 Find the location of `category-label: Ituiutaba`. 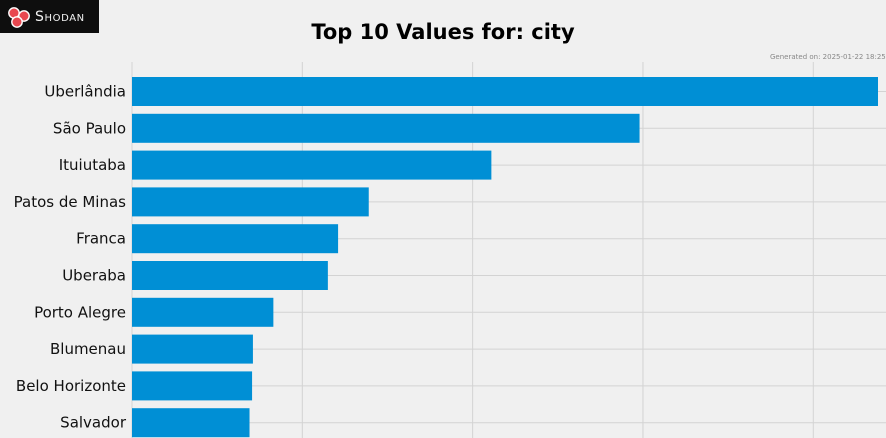

category-label: Ituiutaba is located at coordinates (92, 165).